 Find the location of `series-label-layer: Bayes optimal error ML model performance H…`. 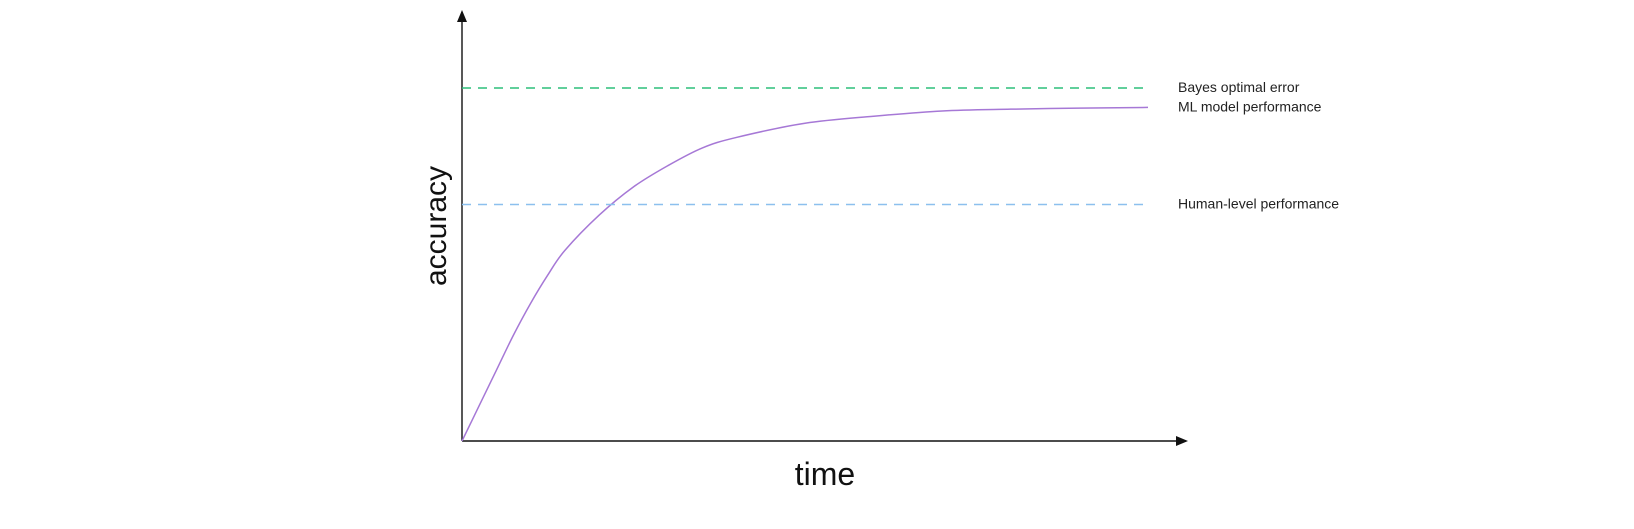

series-label-layer: Bayes optimal error ML model performance H… is located at coordinates (1258, 145).